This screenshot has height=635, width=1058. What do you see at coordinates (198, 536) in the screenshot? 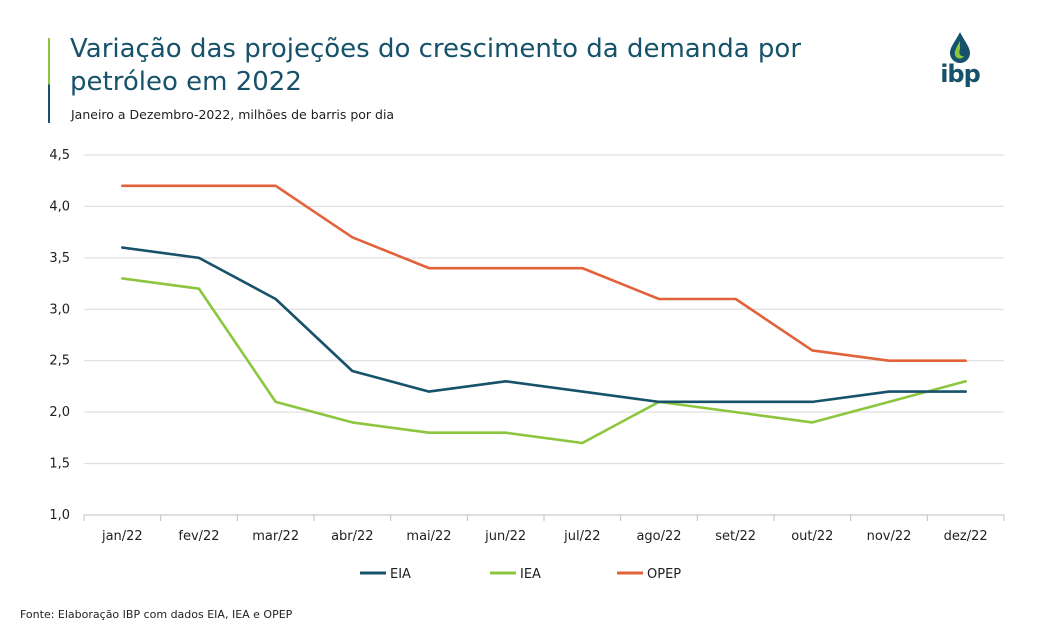
I see `x-tick-label: fev/22` at bounding box center [198, 536].